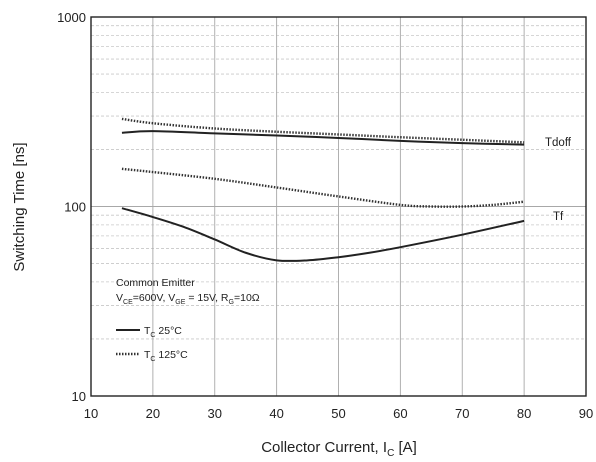 The height and width of the screenshot is (462, 596). What do you see at coordinates (119, 298) in the screenshot?
I see `text-part: V` at bounding box center [119, 298].